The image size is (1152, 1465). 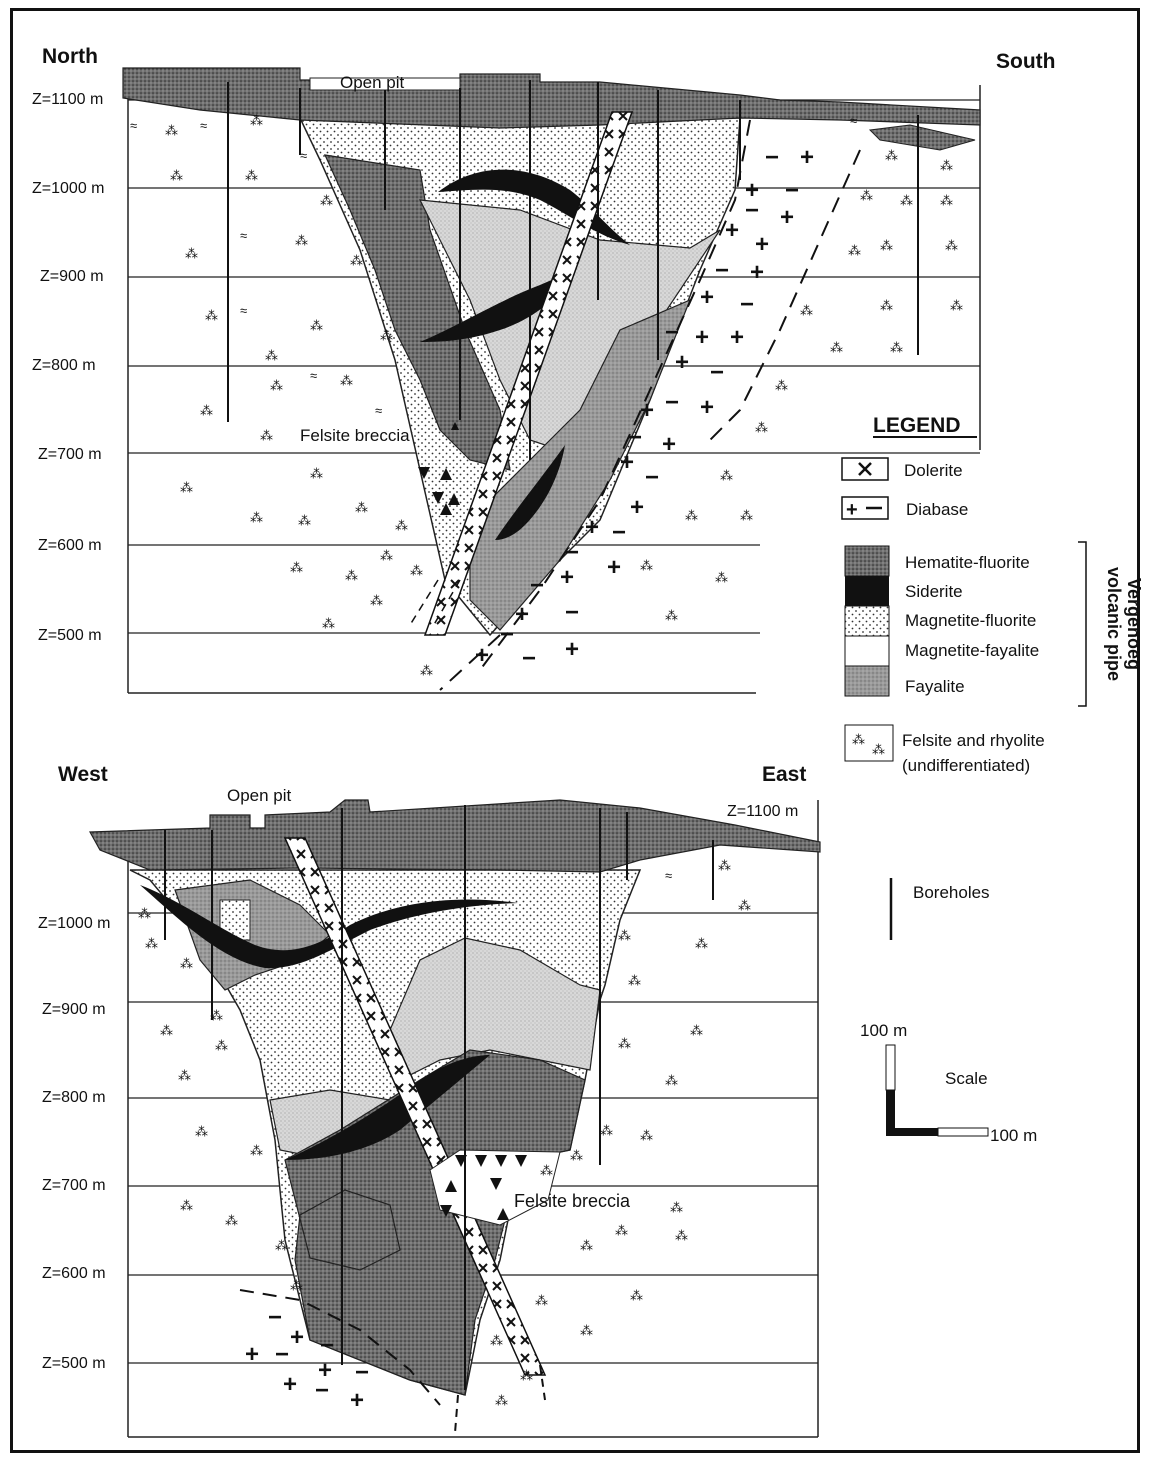 I want to click on svg-text: Z=1000 m, so click(x=74, y=923).